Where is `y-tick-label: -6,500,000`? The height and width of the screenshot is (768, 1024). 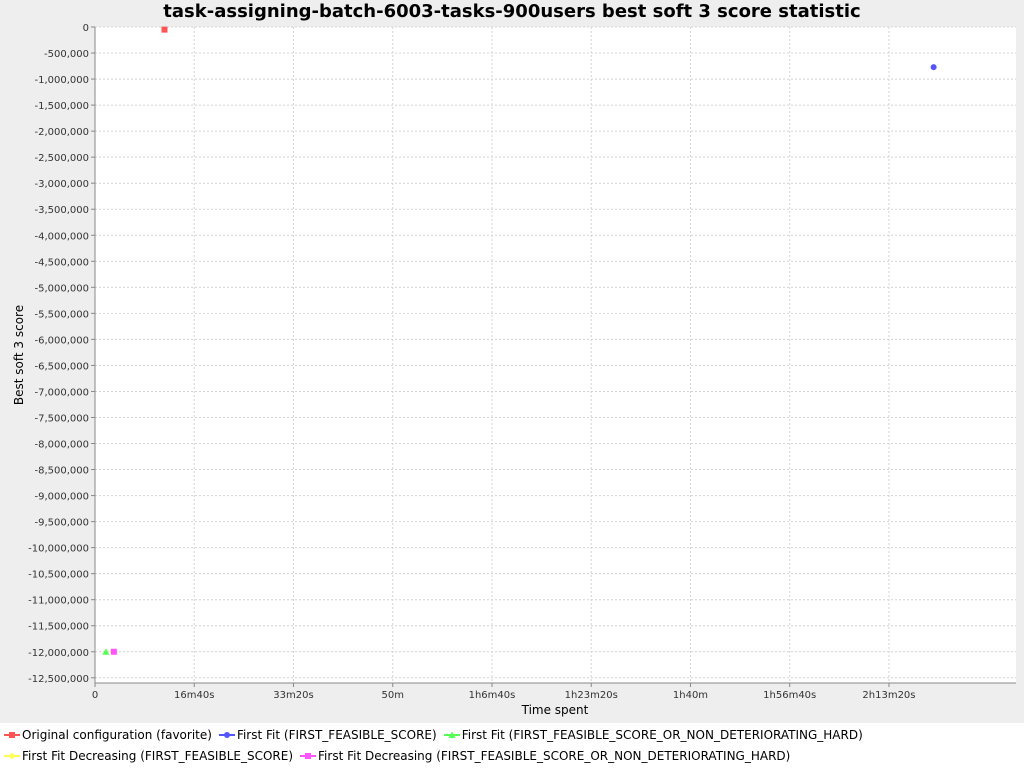
y-tick-label: -6,500,000 is located at coordinates (61, 366).